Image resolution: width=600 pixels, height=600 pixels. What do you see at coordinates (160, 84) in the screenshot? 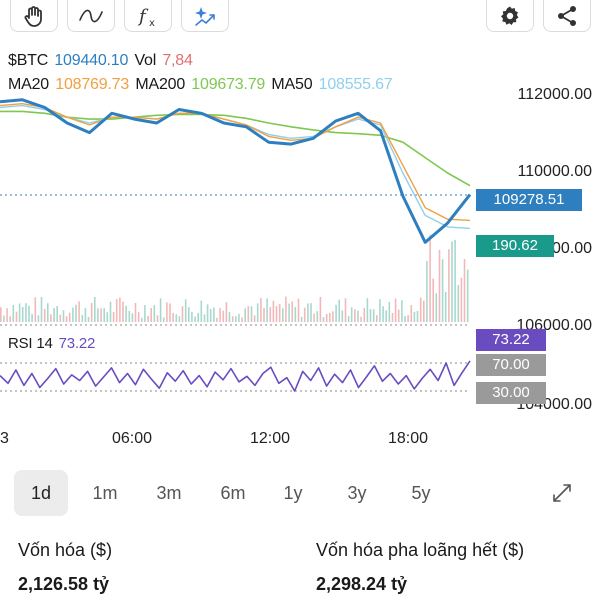
I see `ma200-label: MA200` at bounding box center [160, 84].